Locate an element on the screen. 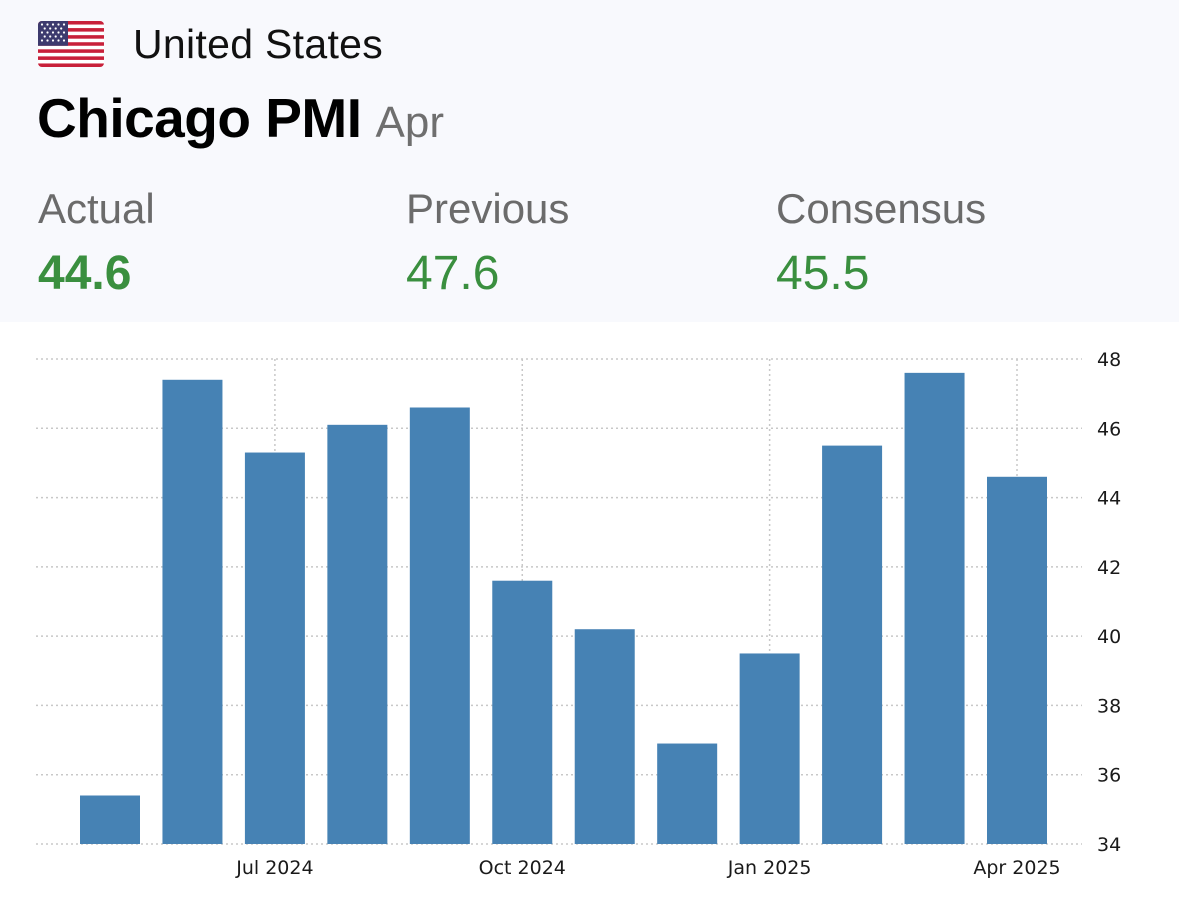 The image size is (1179, 903). y-tick-label: 46 is located at coordinates (1109, 429).